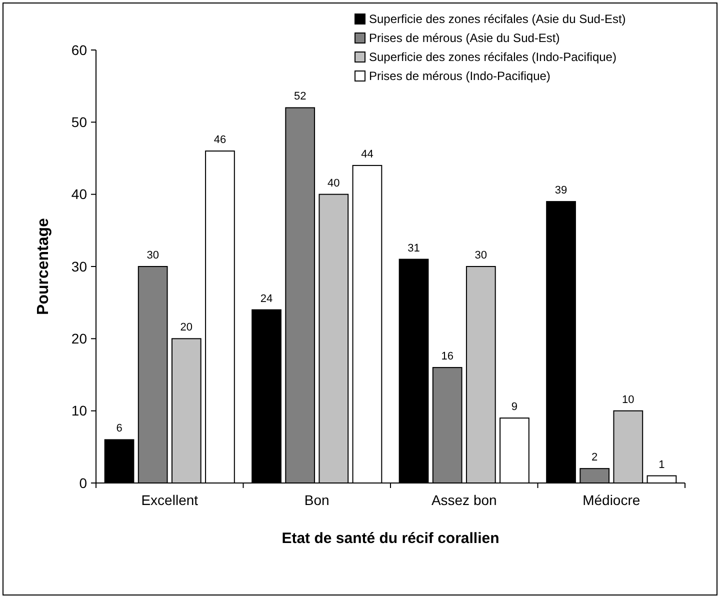 The height and width of the screenshot is (598, 720). I want to click on y-tick-label: 40, so click(79, 194).